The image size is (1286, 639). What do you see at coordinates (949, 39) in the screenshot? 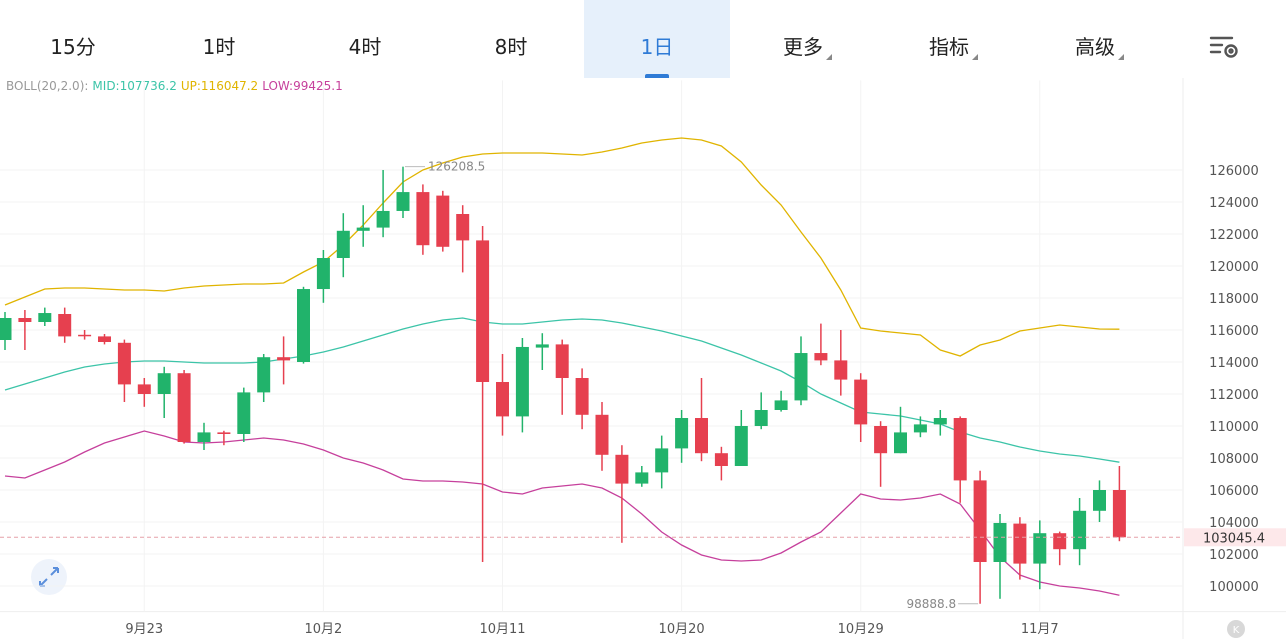
I see `timeframe-tab: 指标` at bounding box center [949, 39].